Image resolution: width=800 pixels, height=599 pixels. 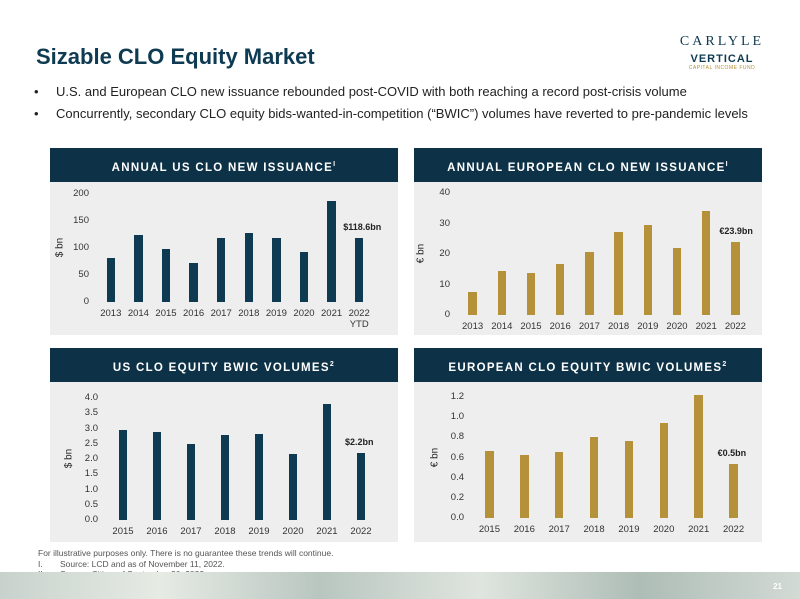 What do you see at coordinates (586, 167) in the screenshot?
I see `chart-title: ANNUAL EUROPEAN CLO NEW ISSUANCE` at bounding box center [586, 167].